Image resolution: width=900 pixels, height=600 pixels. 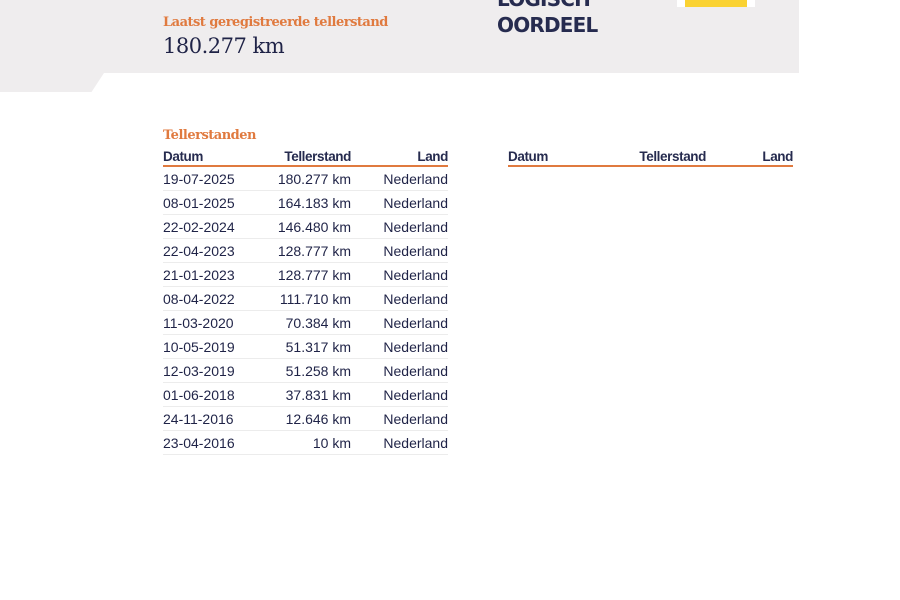 I want to click on table-row: 19-07-2025 180.277 km Nederland, so click(x=305, y=178).